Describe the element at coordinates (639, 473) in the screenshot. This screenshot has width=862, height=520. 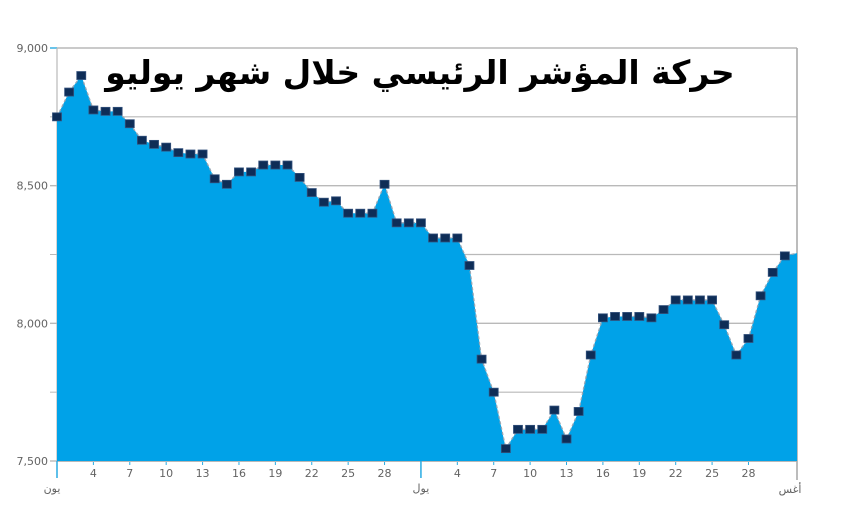
I see `x-day-label-july: 19` at that location.